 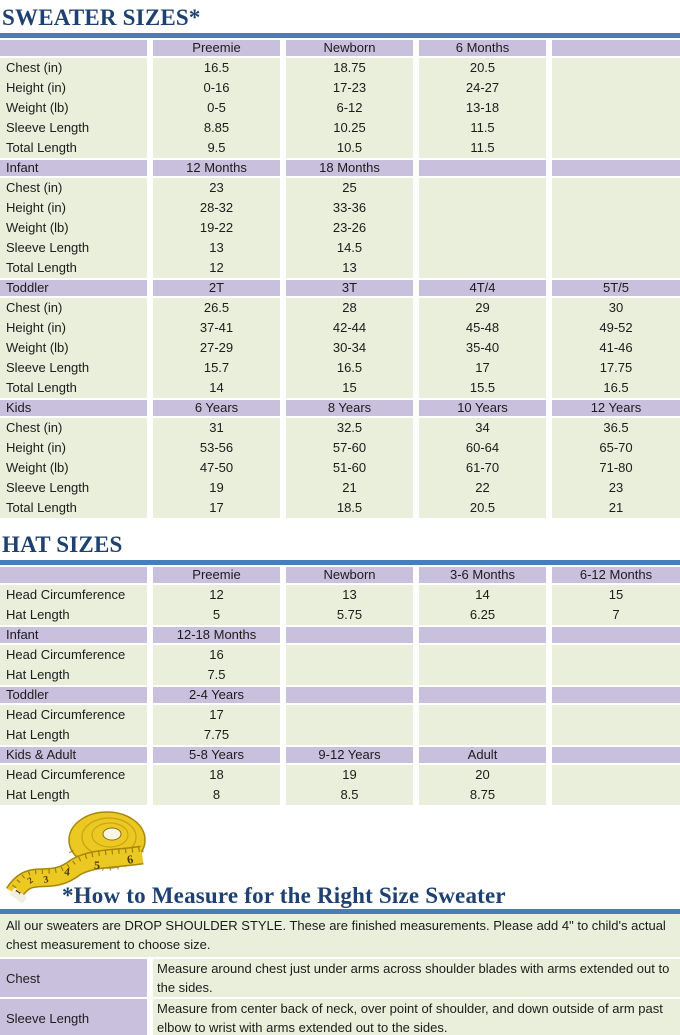 What do you see at coordinates (73, 755) in the screenshot?
I see `section-label-cell: Kids & Adult` at bounding box center [73, 755].